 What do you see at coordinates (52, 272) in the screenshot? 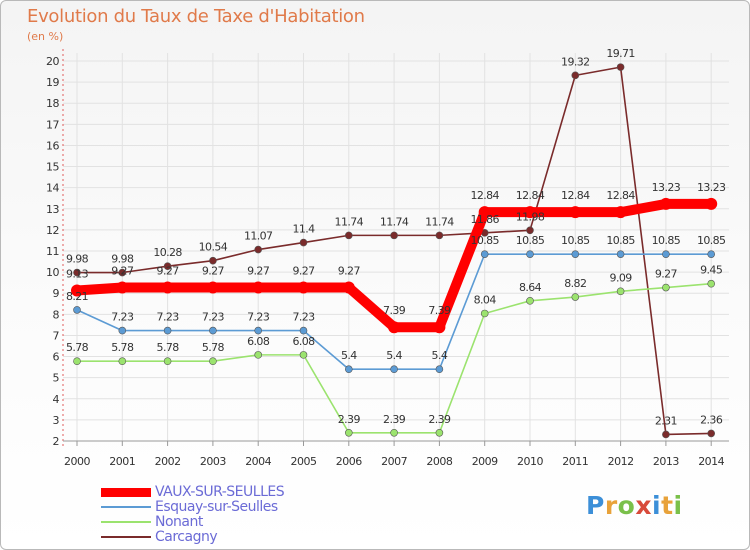
I see `y-tick-label: 10` at bounding box center [52, 272].